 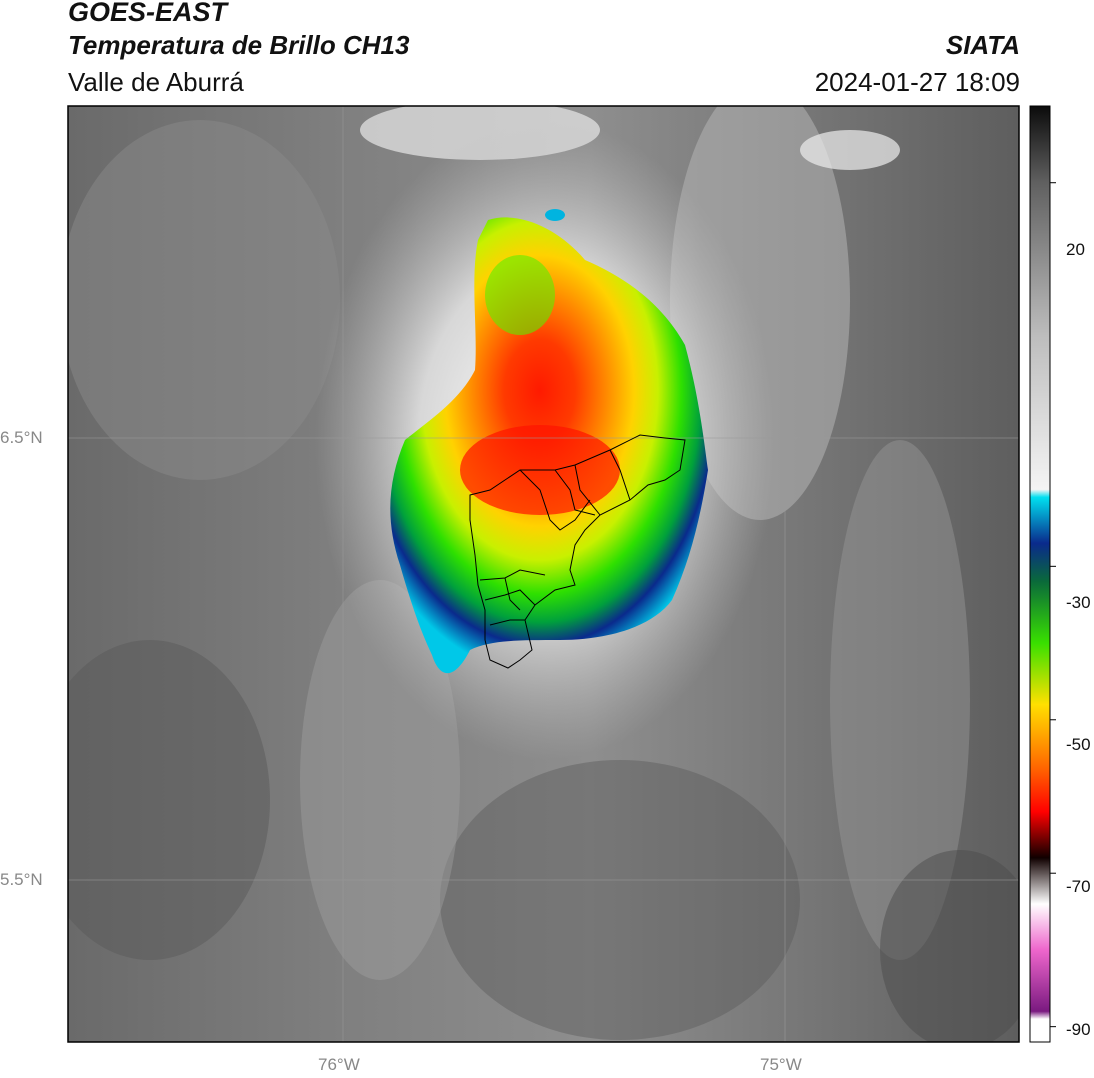 I want to click on colorbar-tick-label: -50, so click(x=1078, y=744).